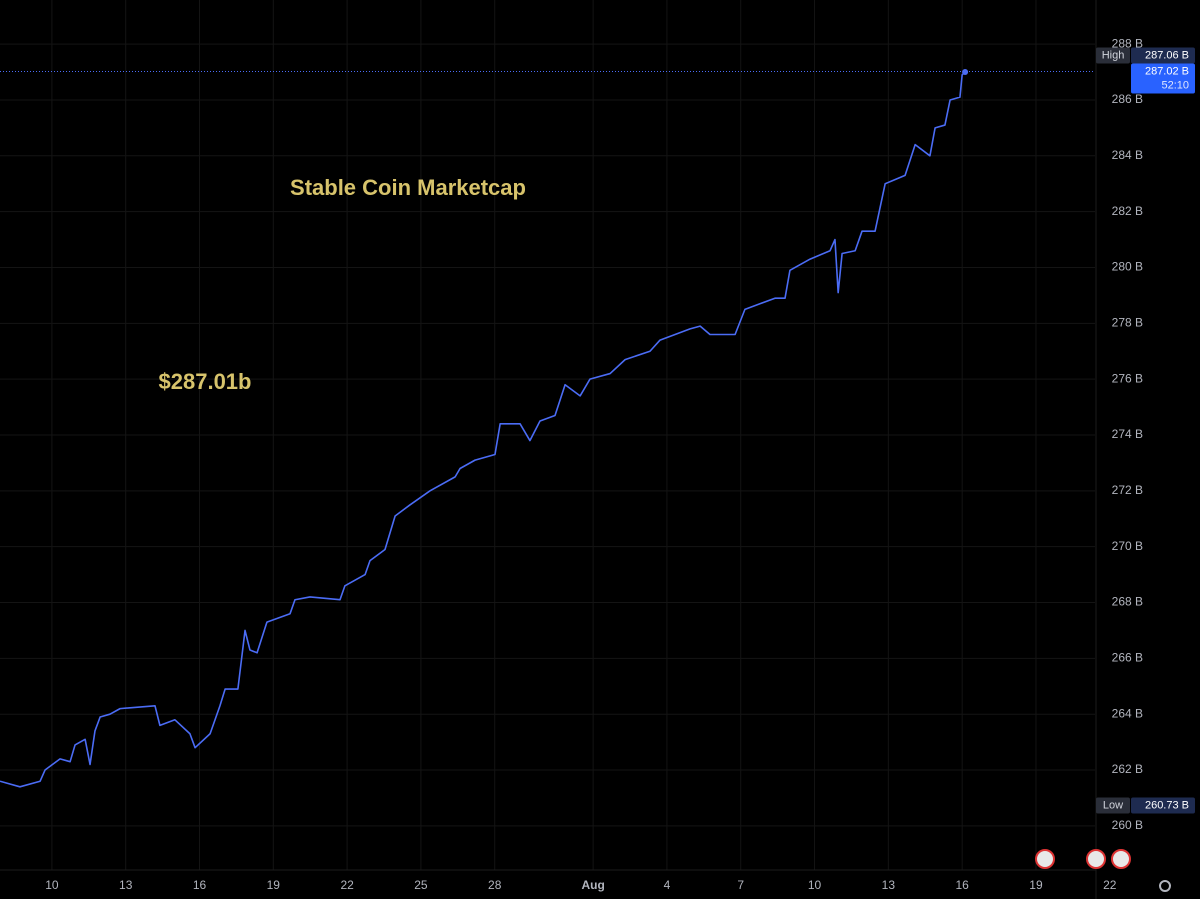 The width and height of the screenshot is (1200, 899). I want to click on y-tick-label: 274 B, so click(1127, 434).